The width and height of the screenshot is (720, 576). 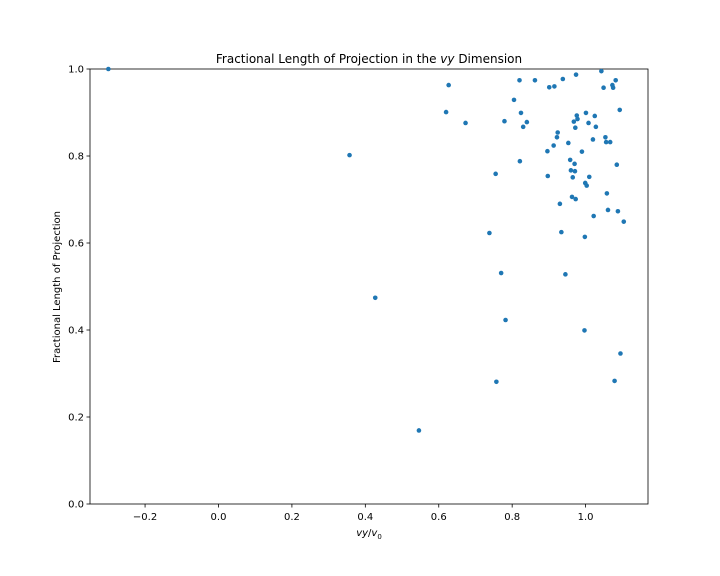 What do you see at coordinates (219, 517) in the screenshot?
I see `x-tick-label: 0.0` at bounding box center [219, 517].